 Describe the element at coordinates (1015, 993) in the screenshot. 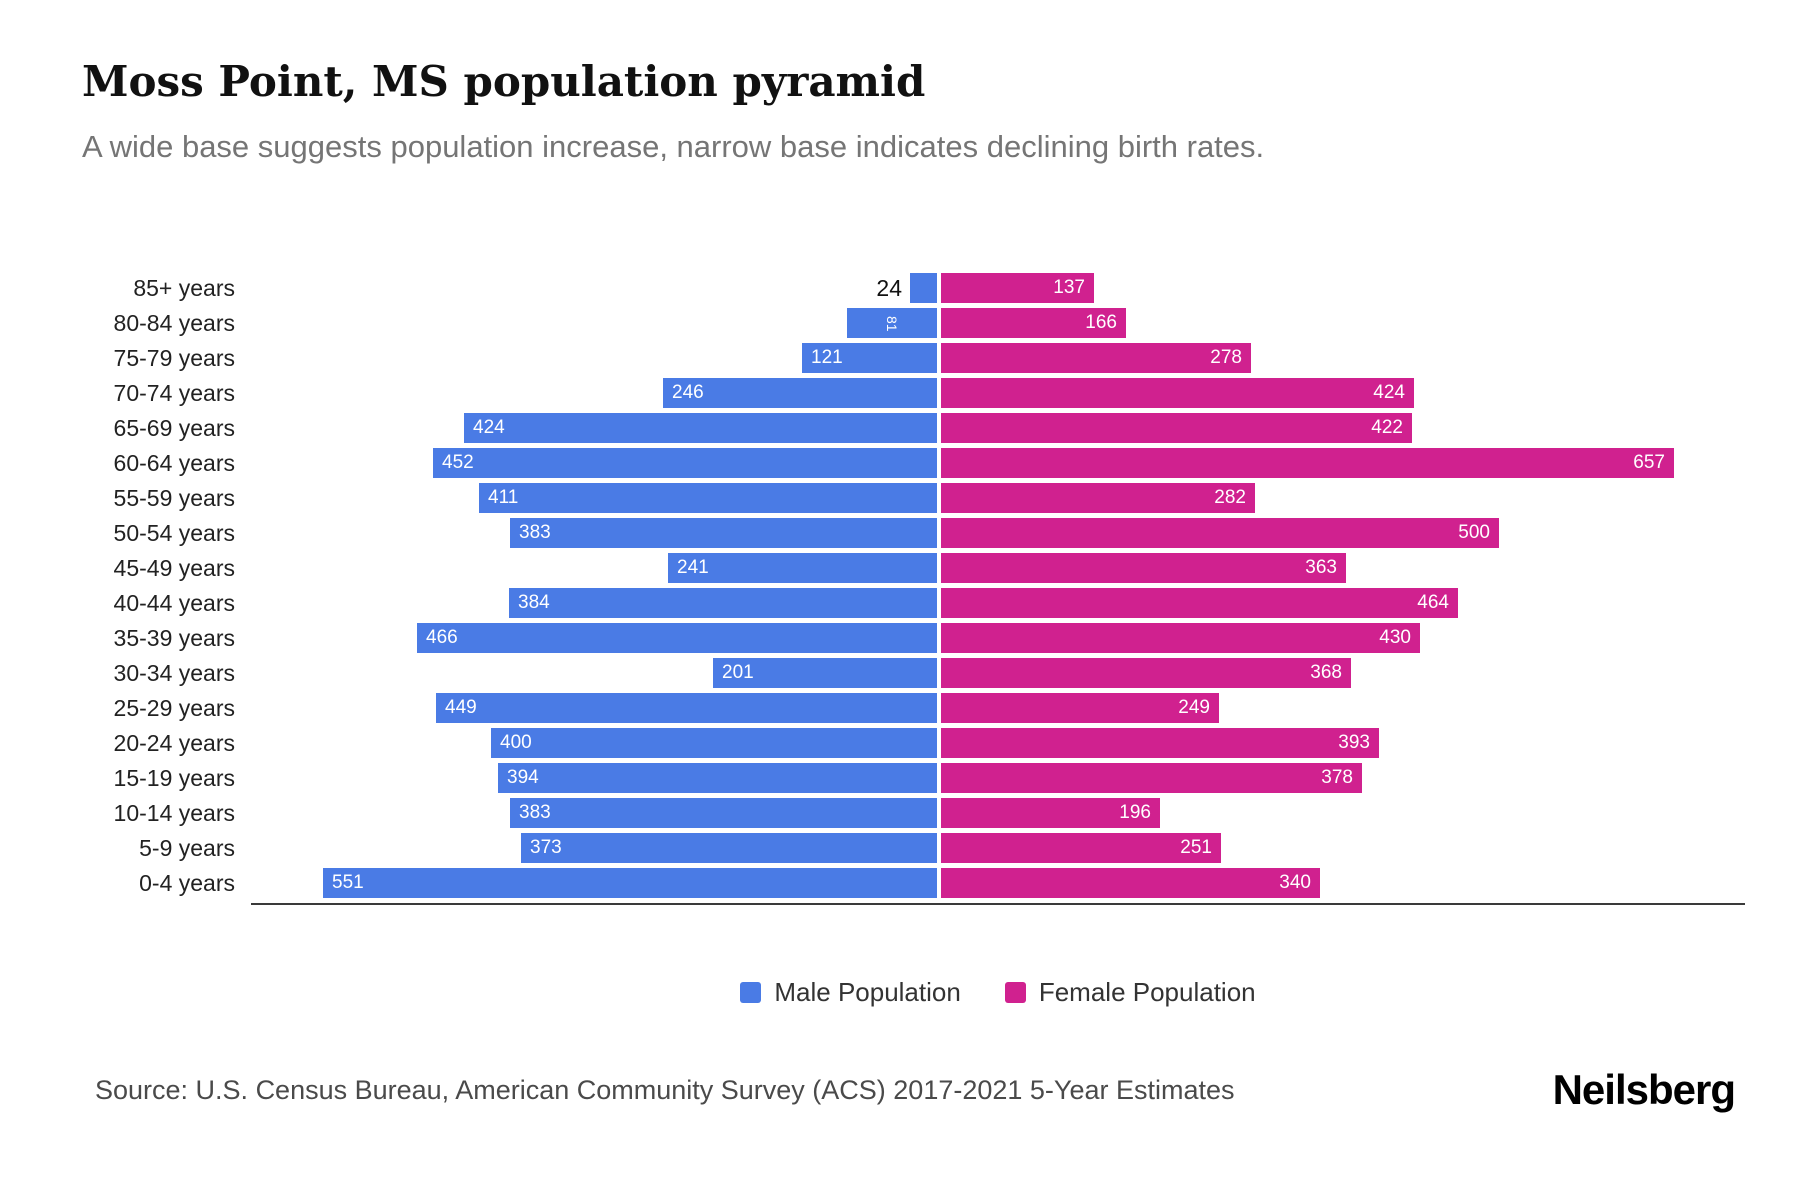

I see `female-swatch-icon` at that location.